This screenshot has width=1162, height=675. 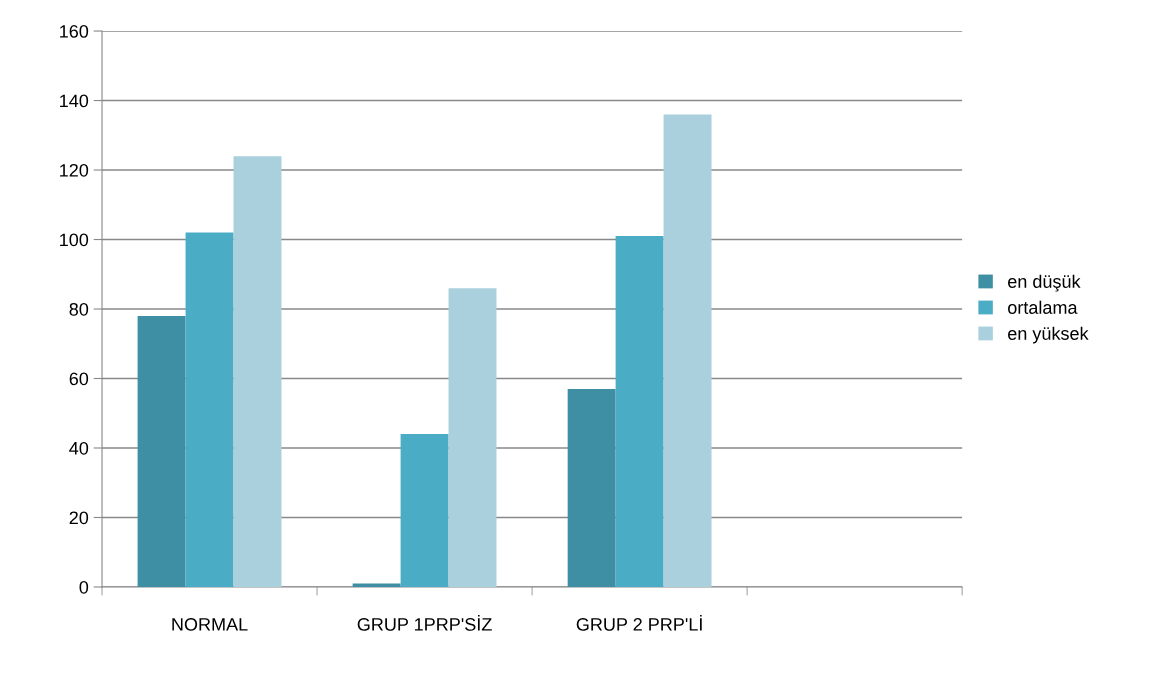 What do you see at coordinates (1044, 283) in the screenshot?
I see `legend-label: en düşük` at bounding box center [1044, 283].